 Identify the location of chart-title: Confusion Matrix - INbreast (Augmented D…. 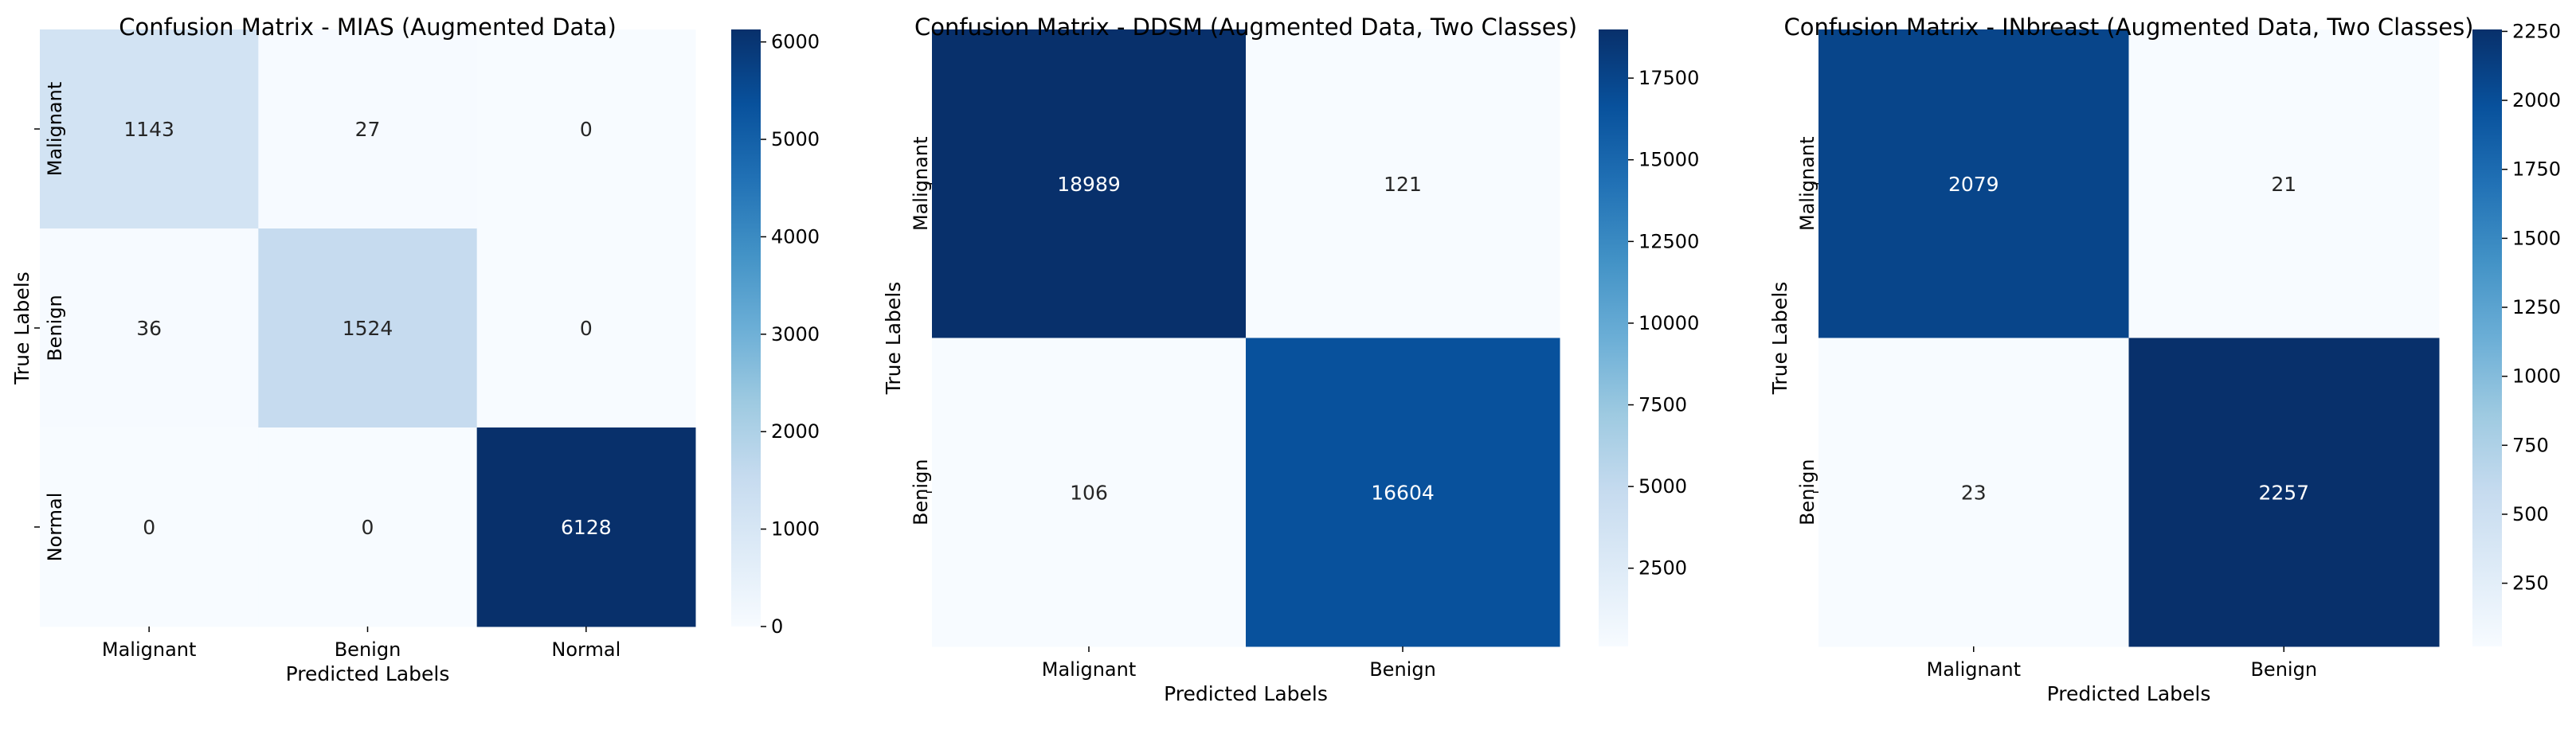
(2128, 27).